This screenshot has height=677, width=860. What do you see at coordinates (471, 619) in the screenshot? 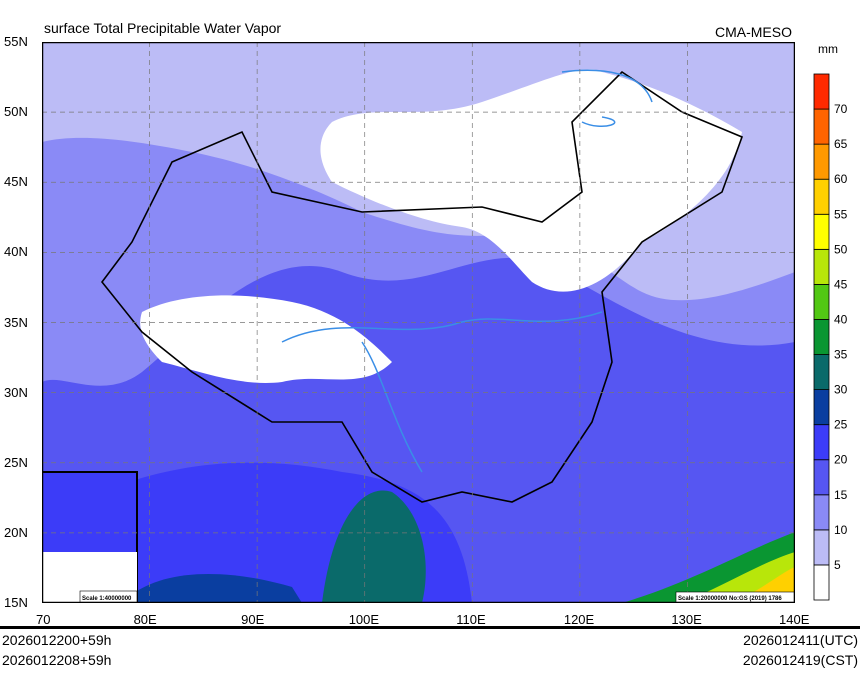
I see `longitude-label: 110E` at bounding box center [471, 619].